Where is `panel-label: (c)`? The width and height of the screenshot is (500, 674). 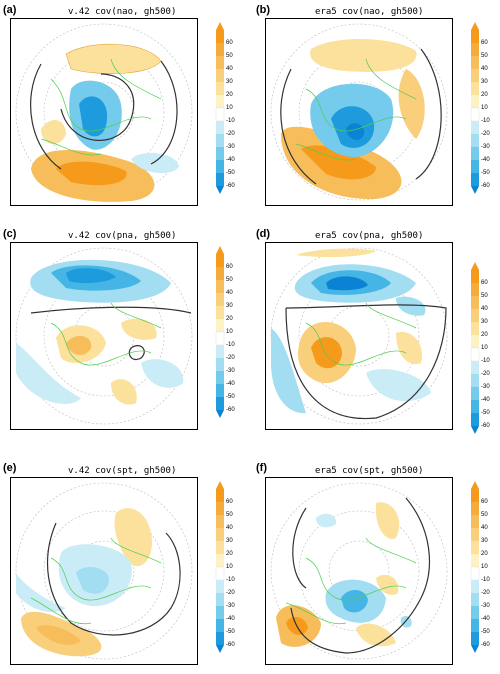 panel-label: (c) is located at coordinates (10, 234).